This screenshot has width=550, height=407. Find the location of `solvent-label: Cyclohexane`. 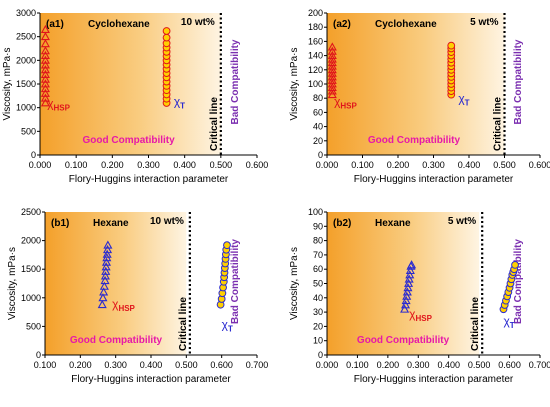

solvent-label: Cyclohexane is located at coordinates (406, 24).